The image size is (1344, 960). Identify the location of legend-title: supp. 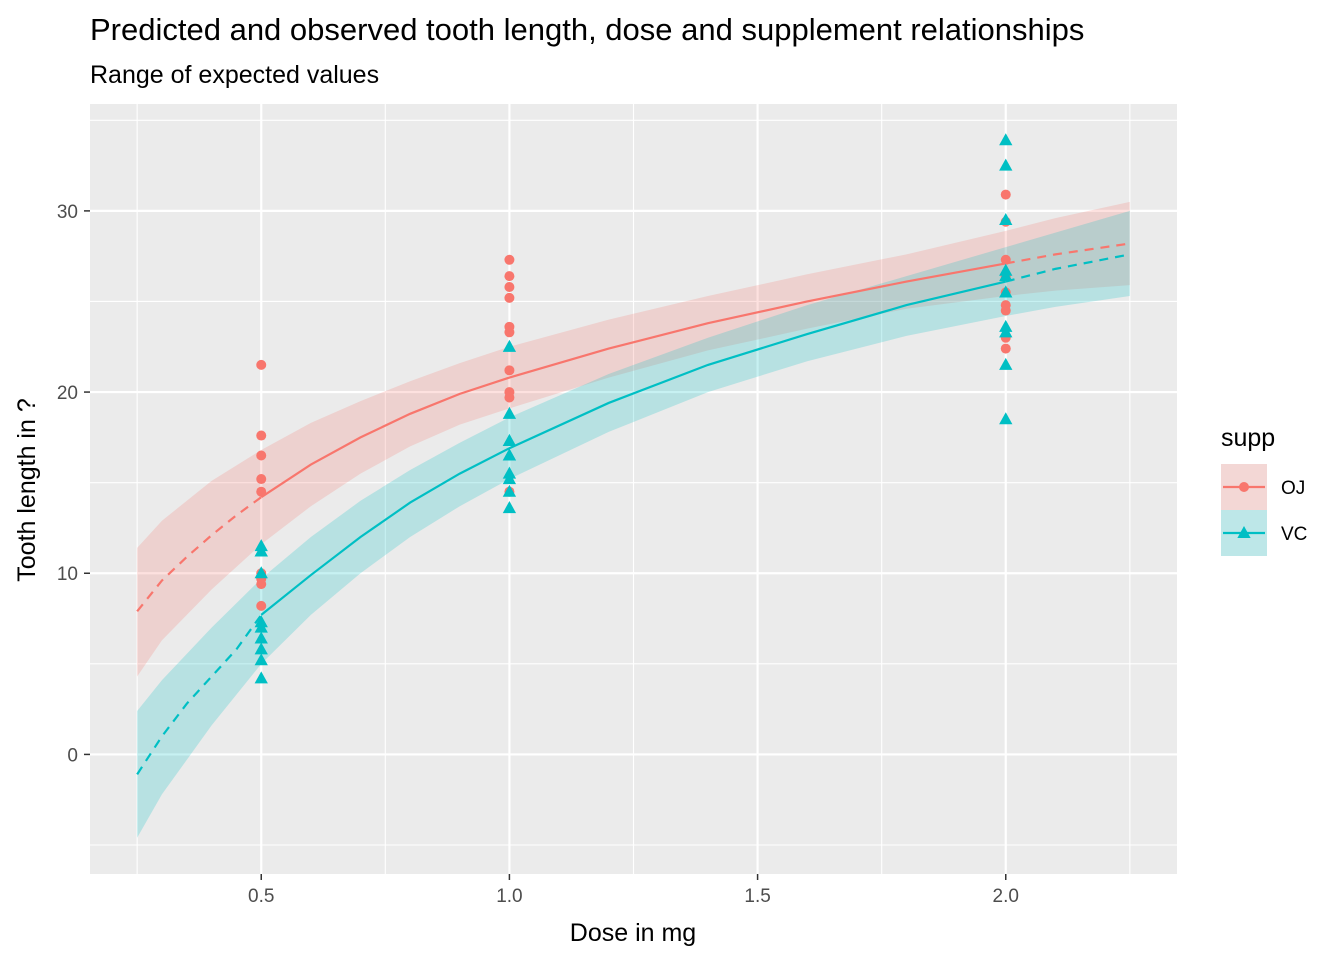
(1248, 438).